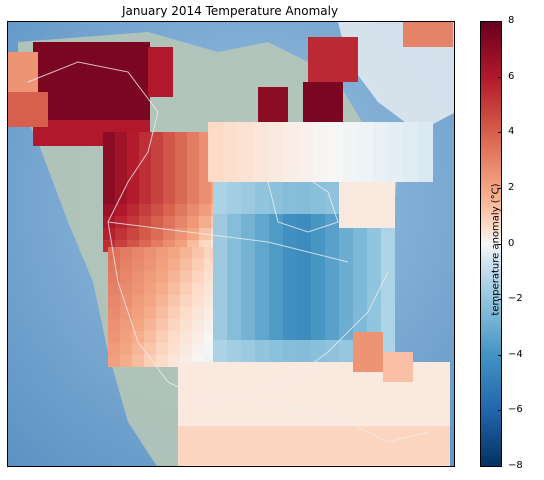 The height and width of the screenshot is (480, 544). I want to click on colorbar-tick-label: 2, so click(511, 187).